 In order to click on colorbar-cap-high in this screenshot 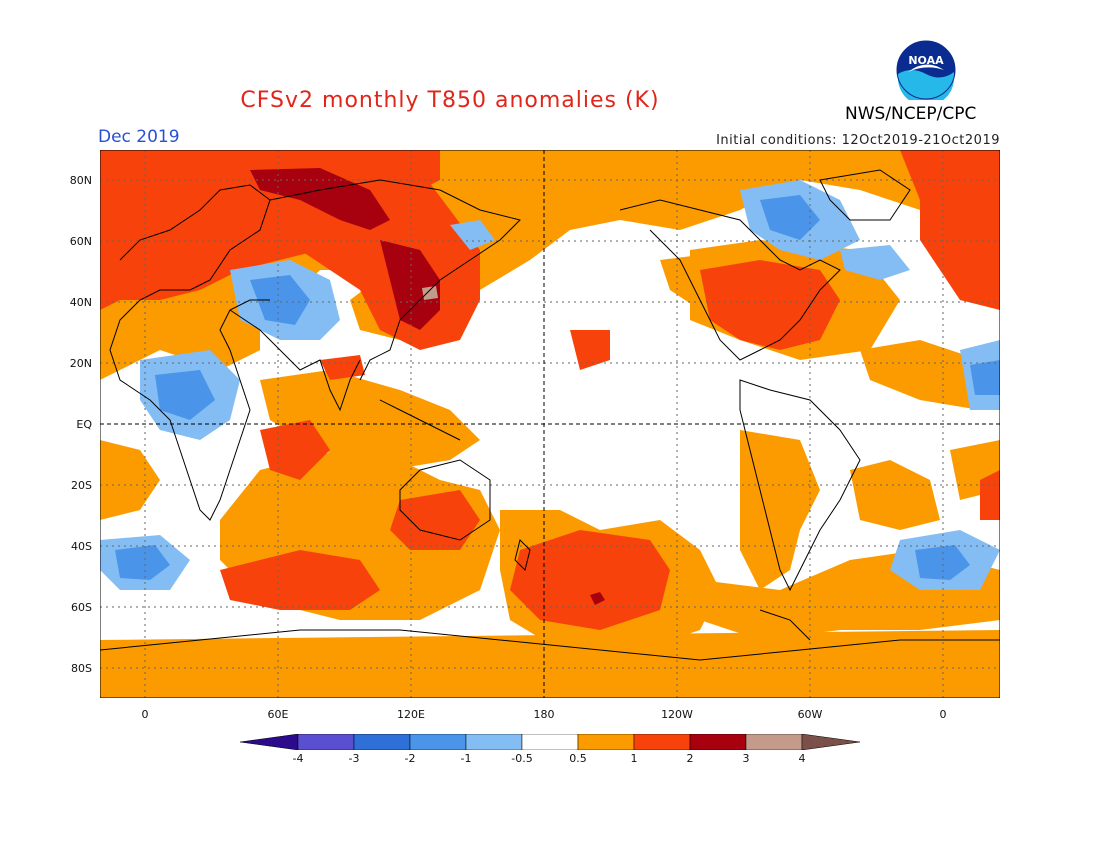, I will do `click(830, 742)`.